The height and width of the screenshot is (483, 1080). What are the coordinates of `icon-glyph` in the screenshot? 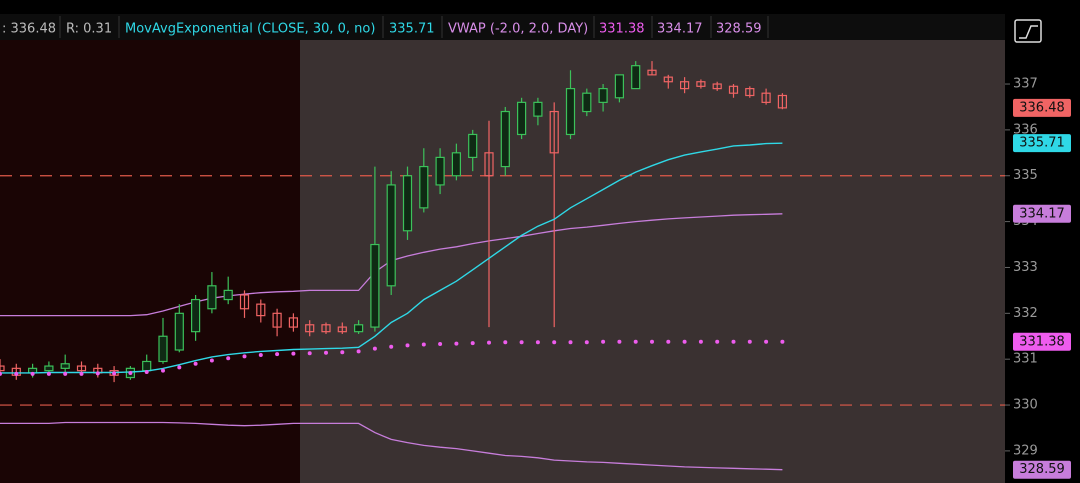 It's located at (1028, 32).